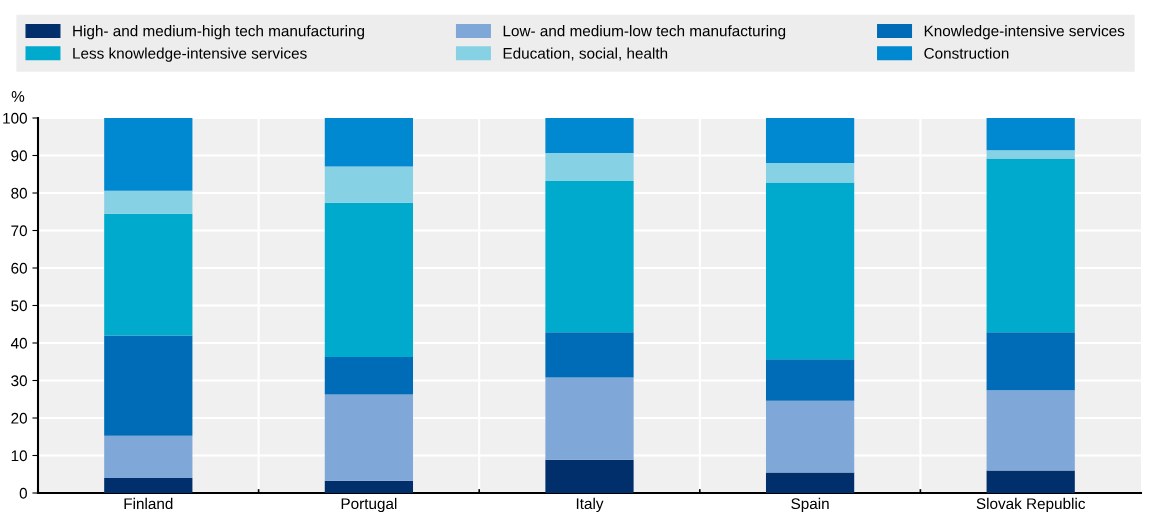 This screenshot has width=1151, height=518. I want to click on legend-label: Construction, so click(966, 53).